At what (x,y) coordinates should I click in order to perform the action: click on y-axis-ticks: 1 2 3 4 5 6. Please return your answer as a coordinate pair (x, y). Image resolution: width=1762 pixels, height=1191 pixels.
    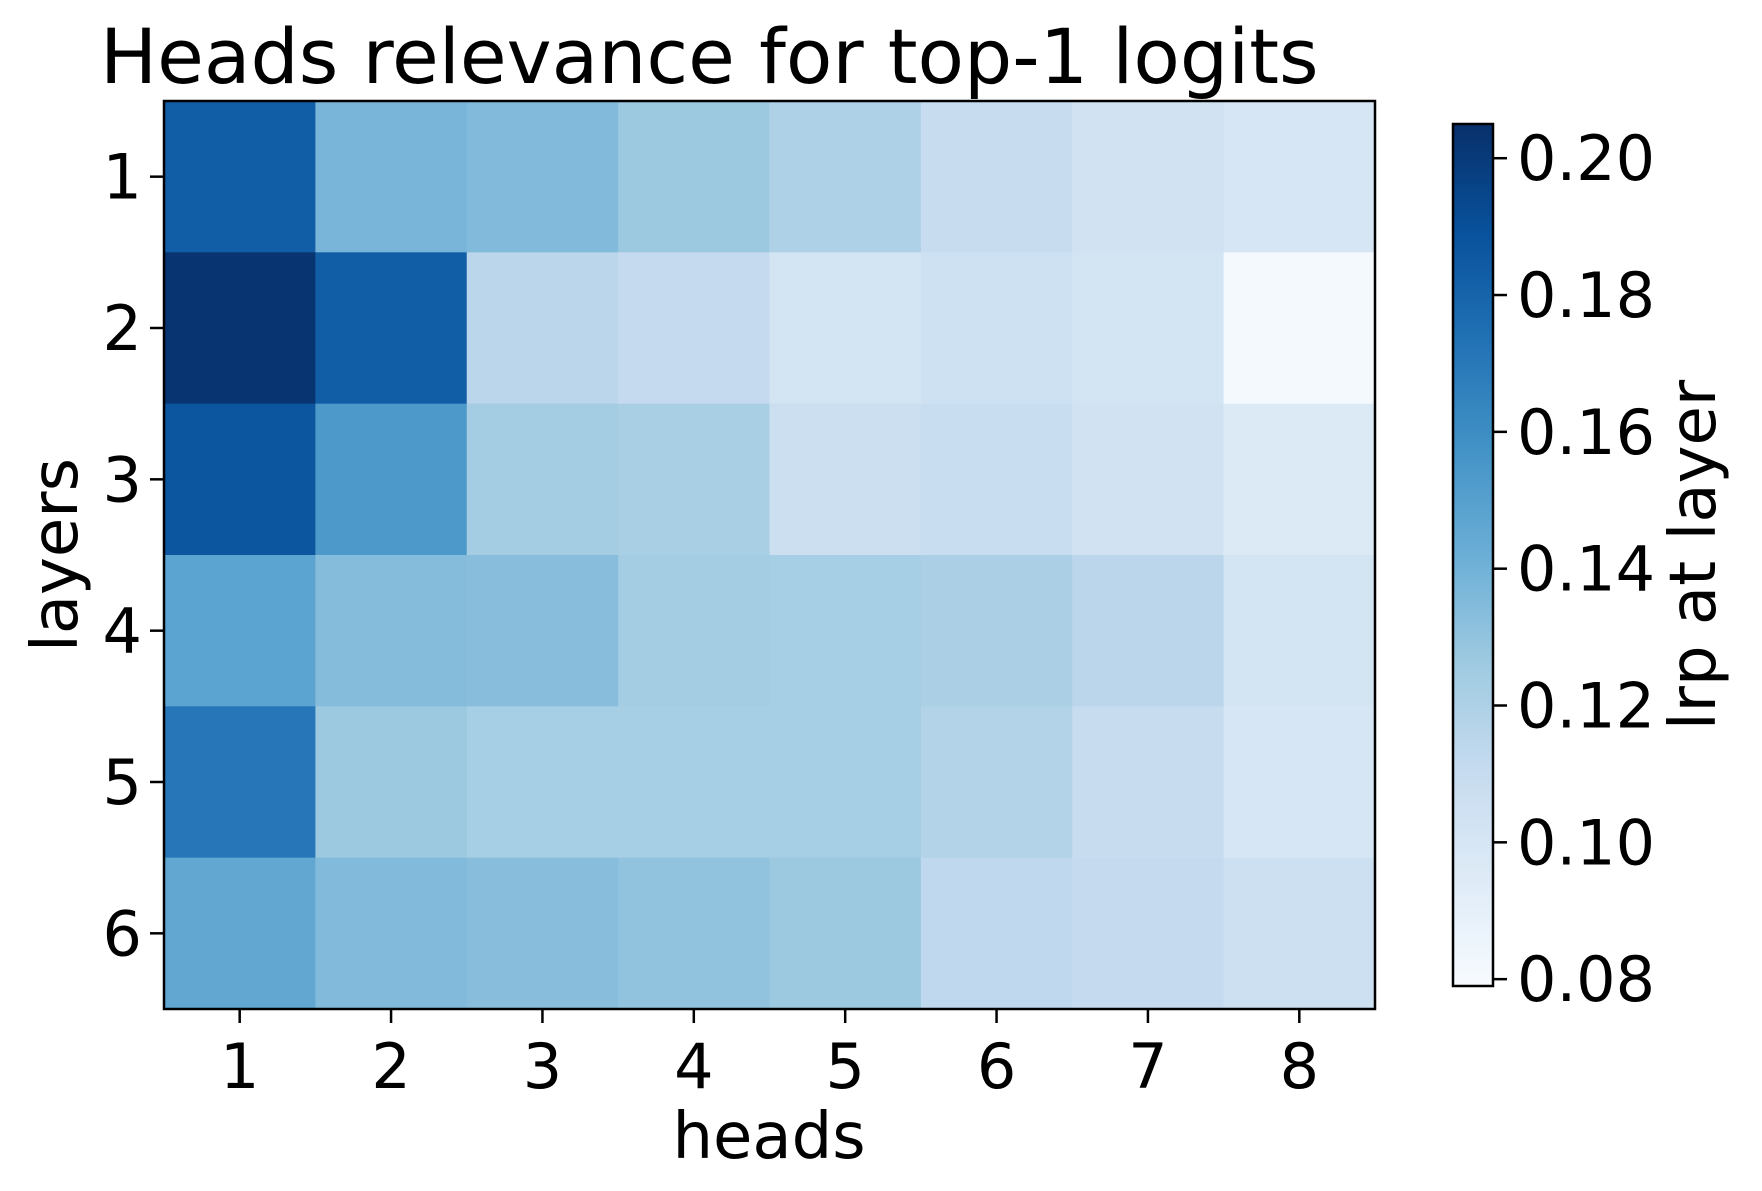
    Looking at the image, I should click on (133, 555).